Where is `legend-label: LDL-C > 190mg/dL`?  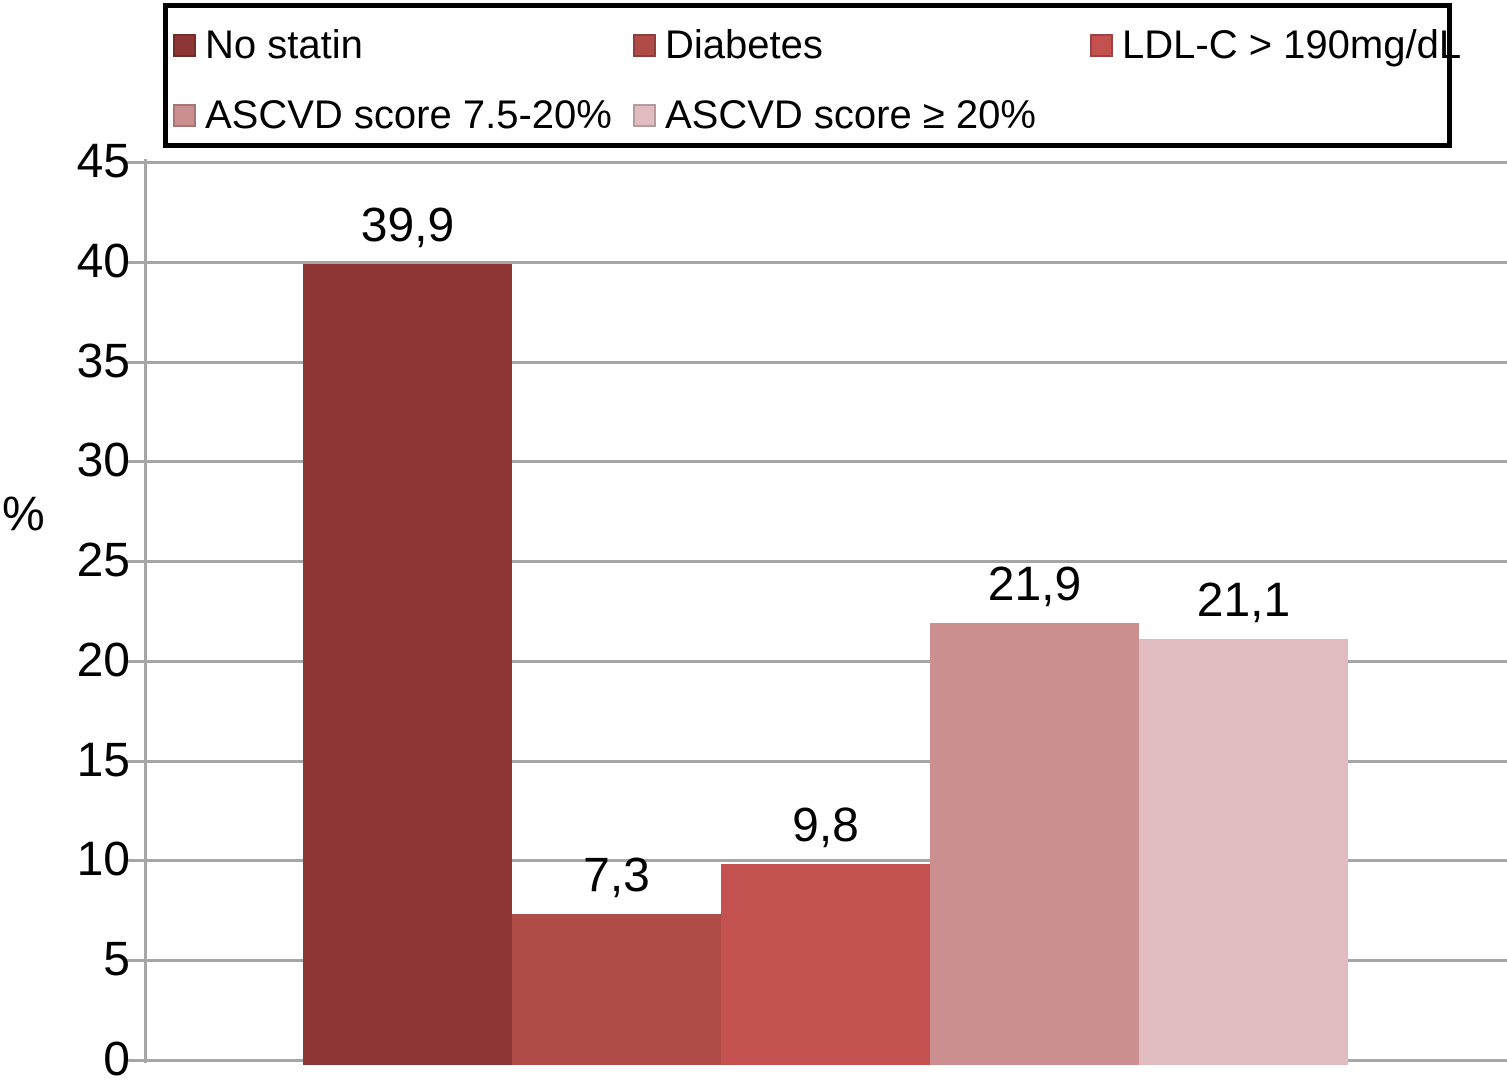
legend-label: LDL-C > 190mg/dL is located at coordinates (1292, 44).